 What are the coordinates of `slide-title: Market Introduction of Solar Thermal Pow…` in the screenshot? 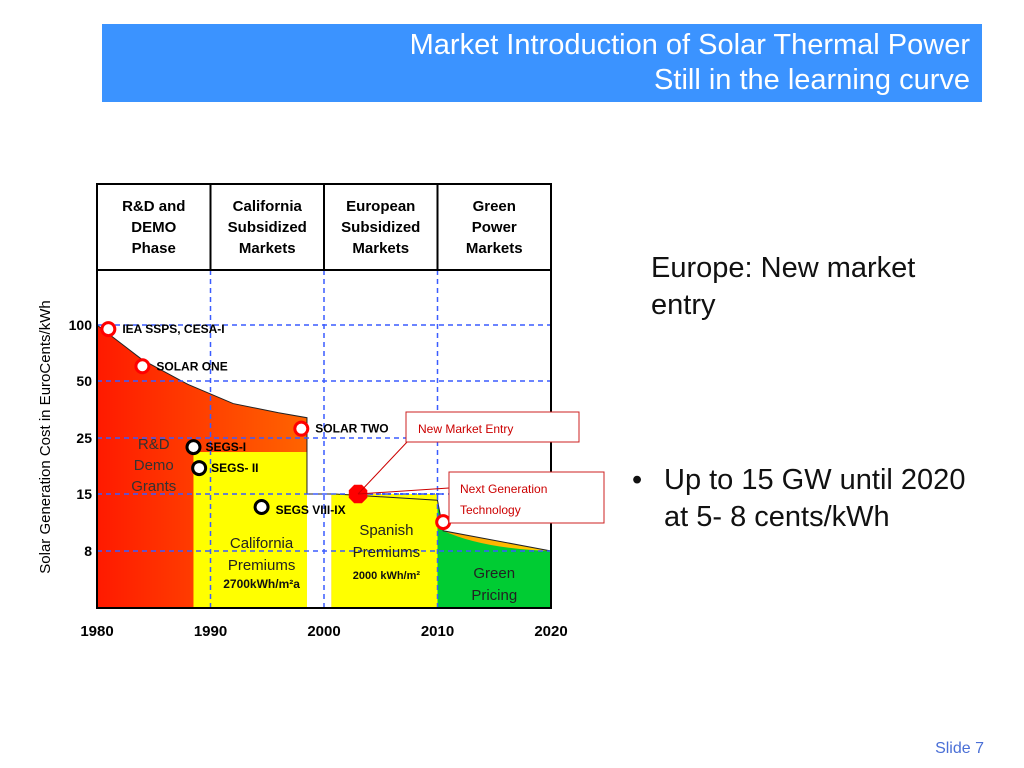 It's located at (689, 45).